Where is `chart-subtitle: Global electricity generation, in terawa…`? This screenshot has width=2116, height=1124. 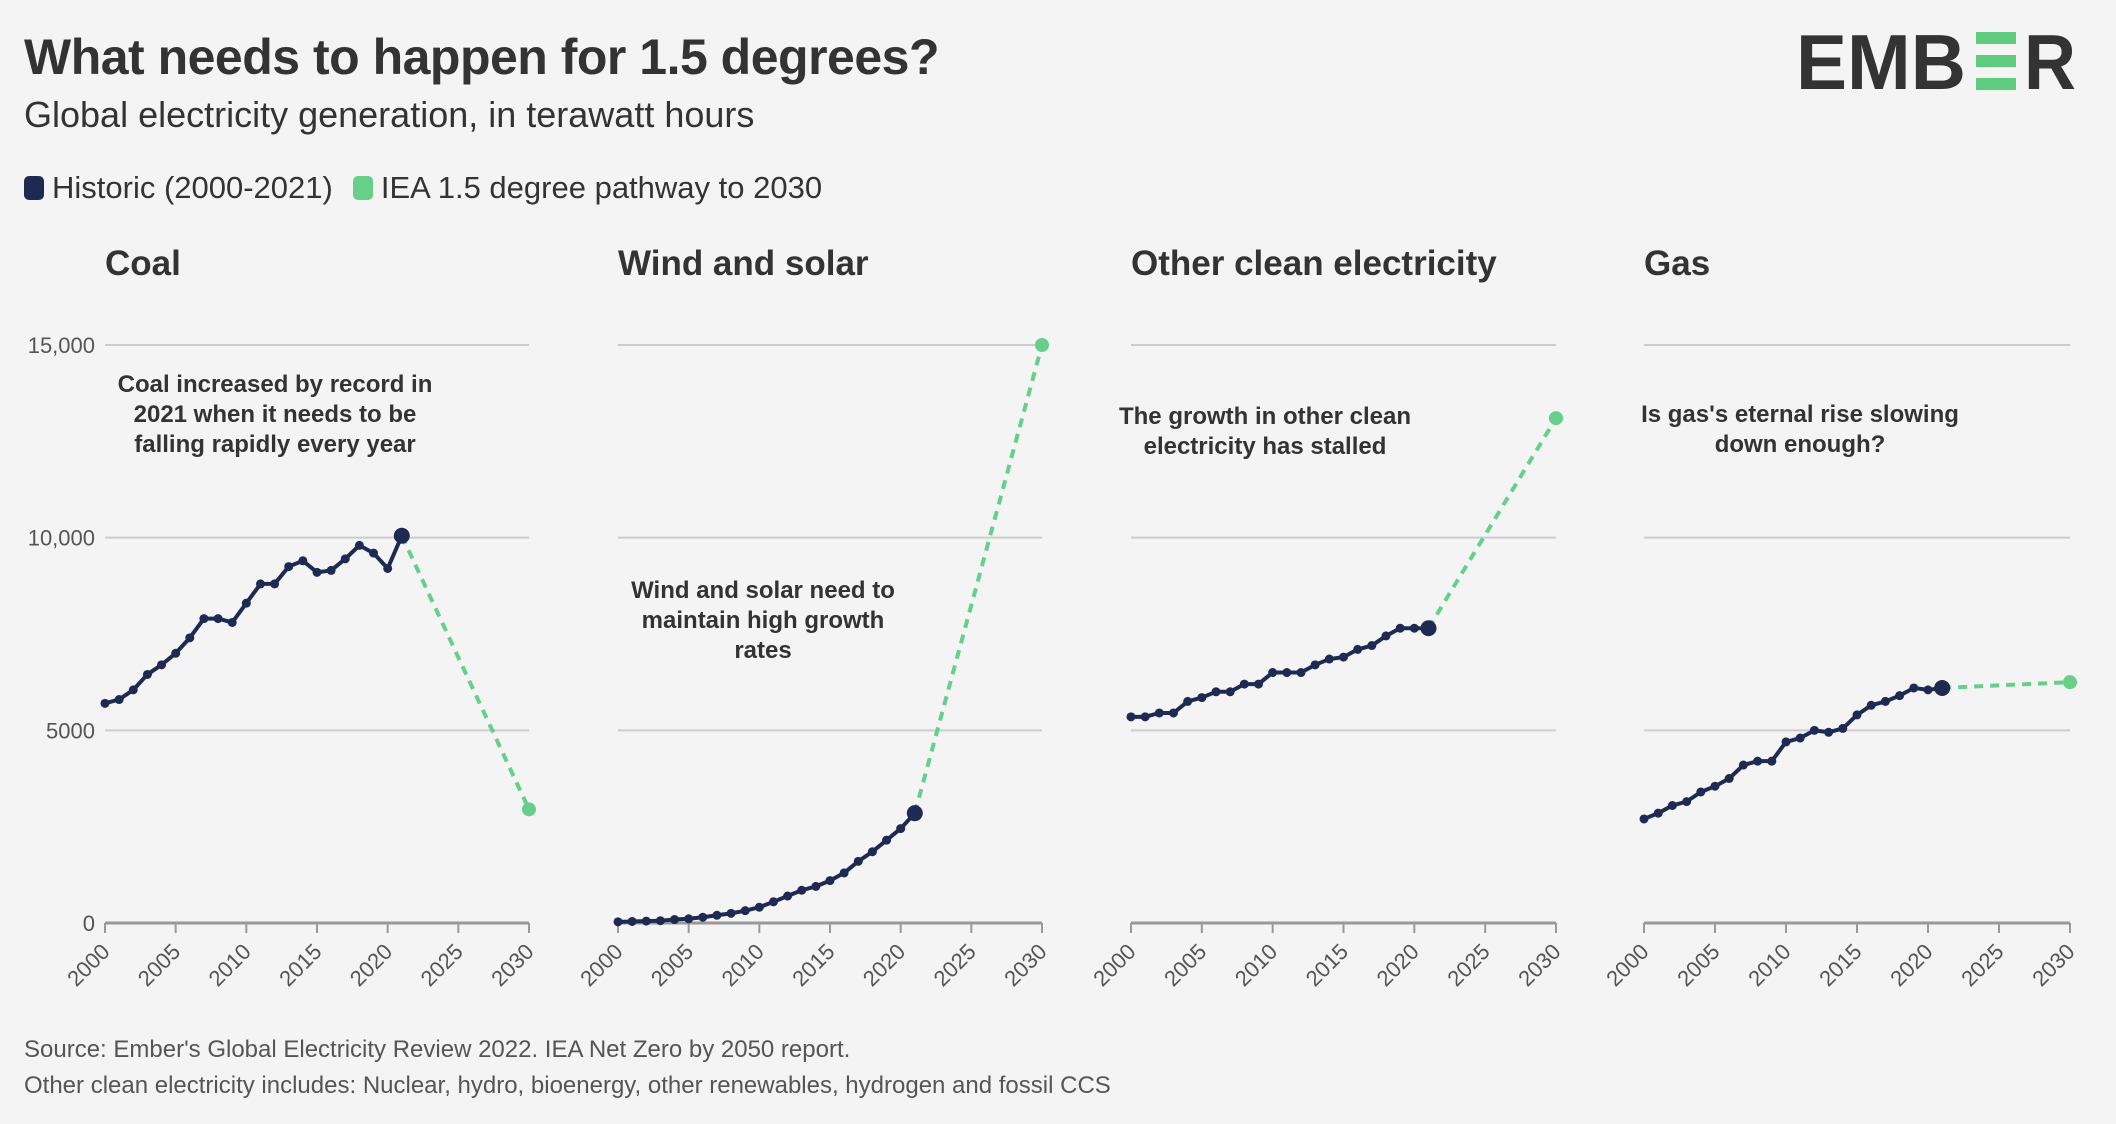
chart-subtitle: Global electricity generation, in terawa… is located at coordinates (389, 114).